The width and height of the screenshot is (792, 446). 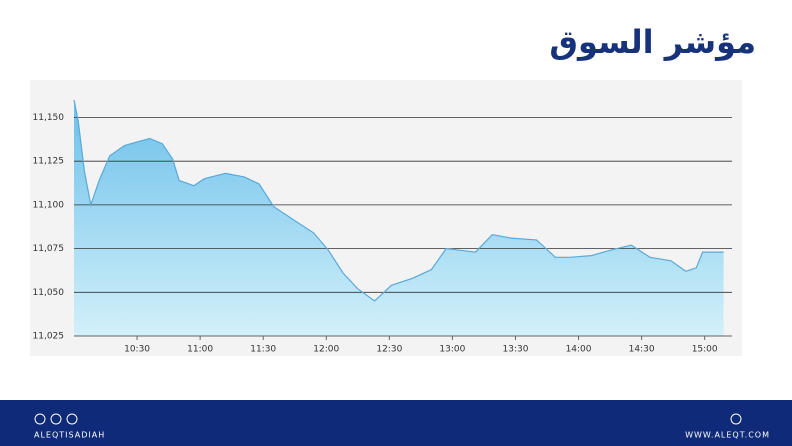 What do you see at coordinates (49, 293) in the screenshot?
I see `y-tick-label: 11,050` at bounding box center [49, 293].